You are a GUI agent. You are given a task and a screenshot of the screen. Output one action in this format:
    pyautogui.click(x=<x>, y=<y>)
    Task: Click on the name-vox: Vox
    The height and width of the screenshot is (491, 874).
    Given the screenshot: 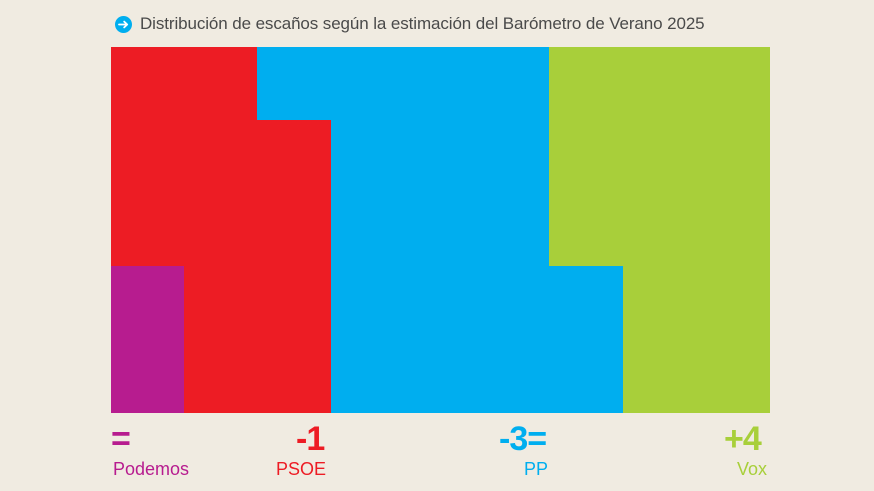 What is the action you would take?
    pyautogui.click(x=752, y=469)
    